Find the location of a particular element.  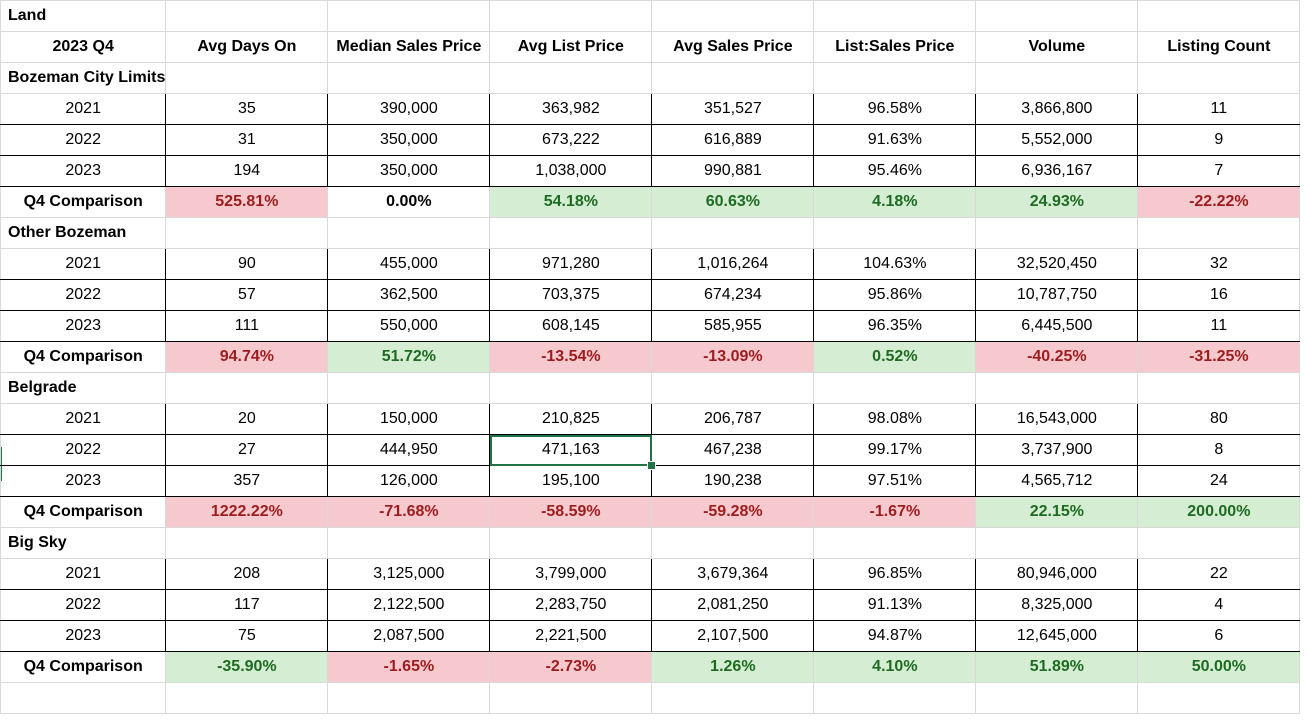

value-cell: 126,000 is located at coordinates (409, 481).